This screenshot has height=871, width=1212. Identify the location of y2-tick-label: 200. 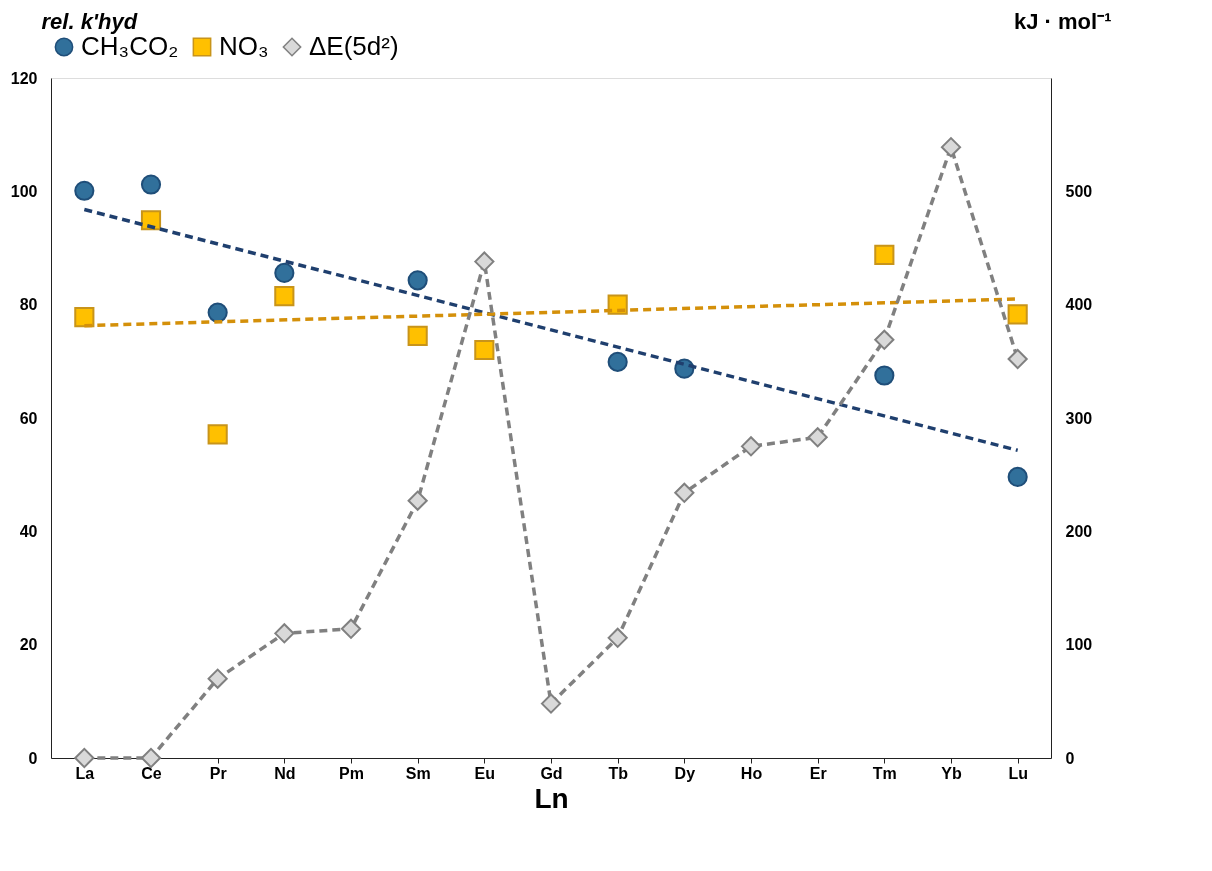
(1079, 531).